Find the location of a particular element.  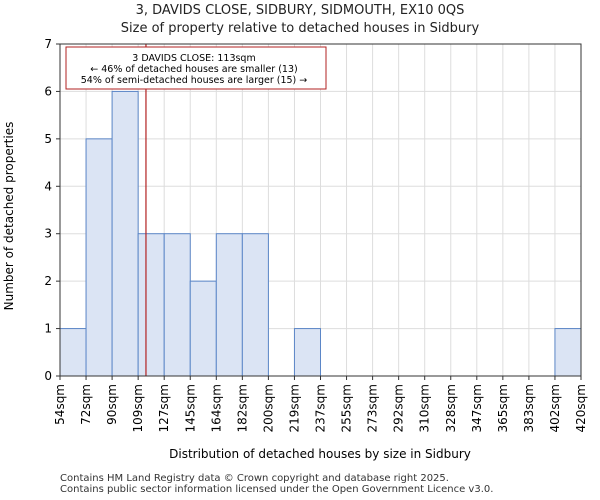

y-ticks: 0 1 2 3 4 5 6 7 is located at coordinates (52, 210).